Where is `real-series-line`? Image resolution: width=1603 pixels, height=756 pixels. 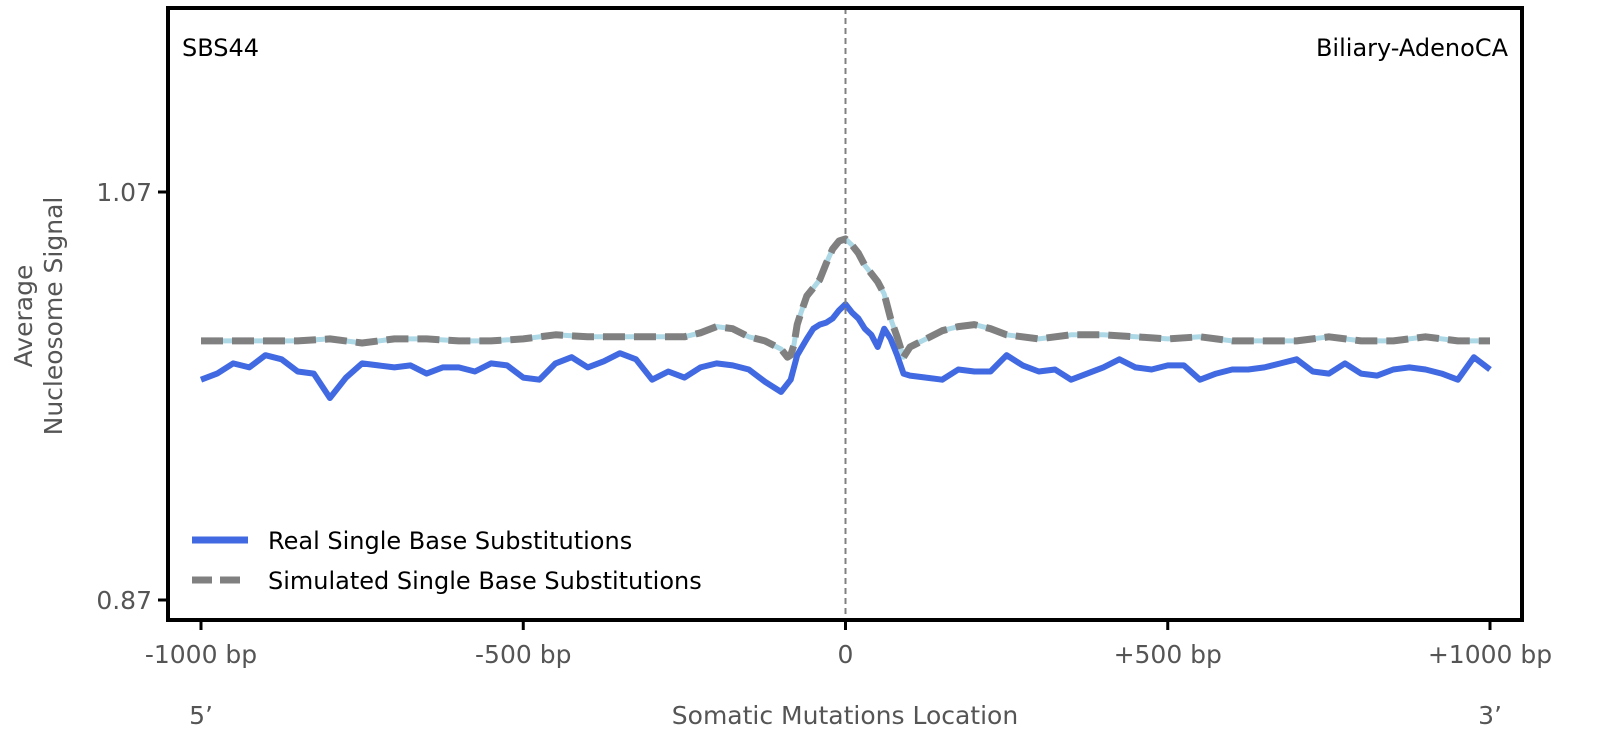 real-series-line is located at coordinates (845, 351).